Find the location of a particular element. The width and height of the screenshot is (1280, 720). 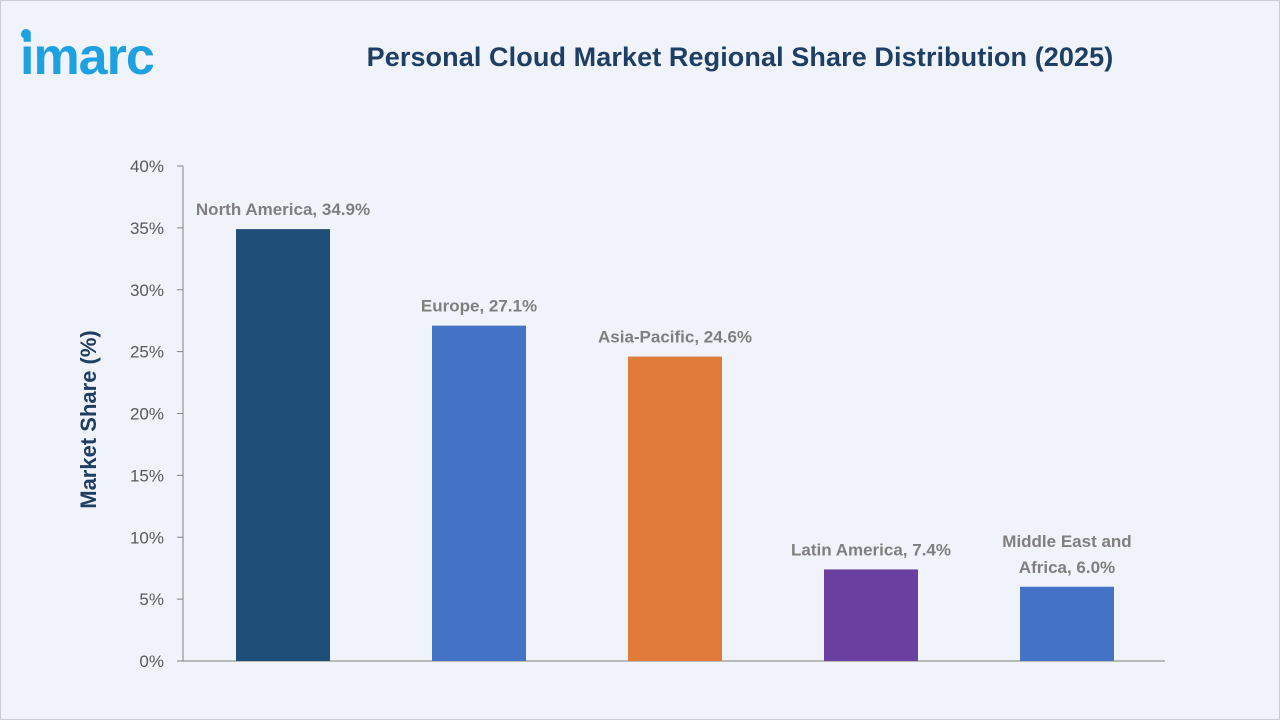

data-label: Asia-Pacific, 24.6% is located at coordinates (675, 337).